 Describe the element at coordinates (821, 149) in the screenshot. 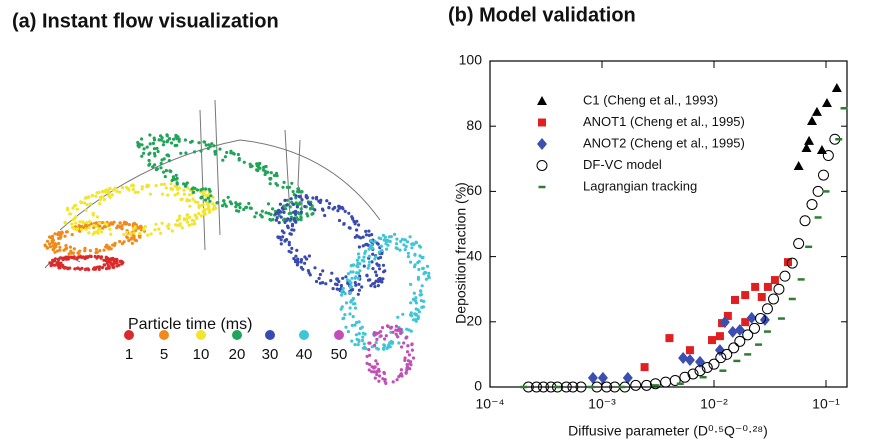

I see `triangle-marker` at that location.